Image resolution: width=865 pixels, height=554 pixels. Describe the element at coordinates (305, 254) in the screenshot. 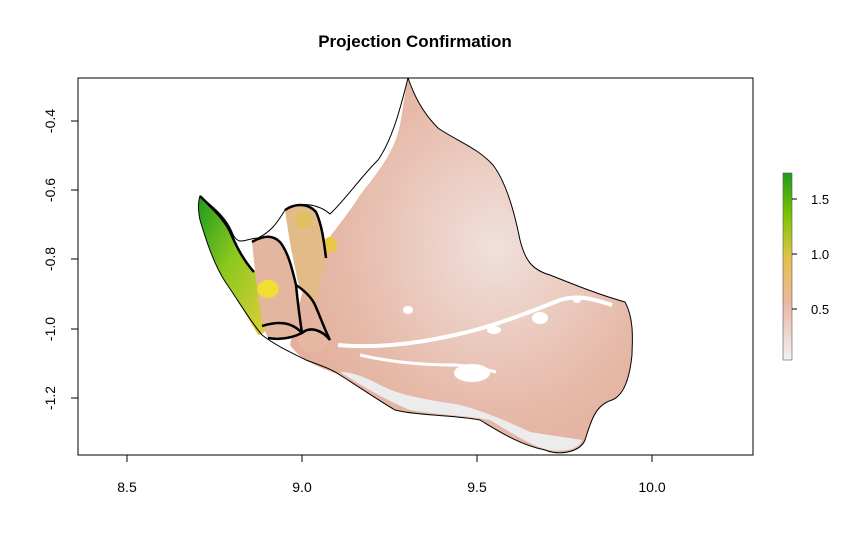

I see `raster-region-west-c` at that location.